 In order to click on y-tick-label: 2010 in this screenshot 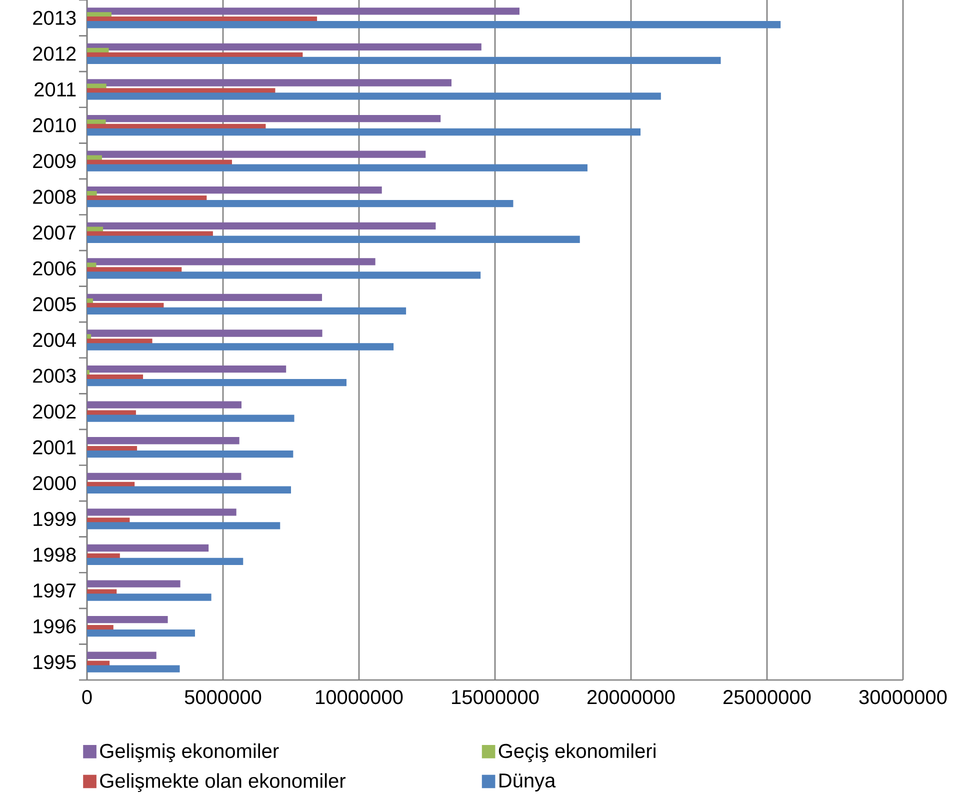, I will do `click(54, 125)`.